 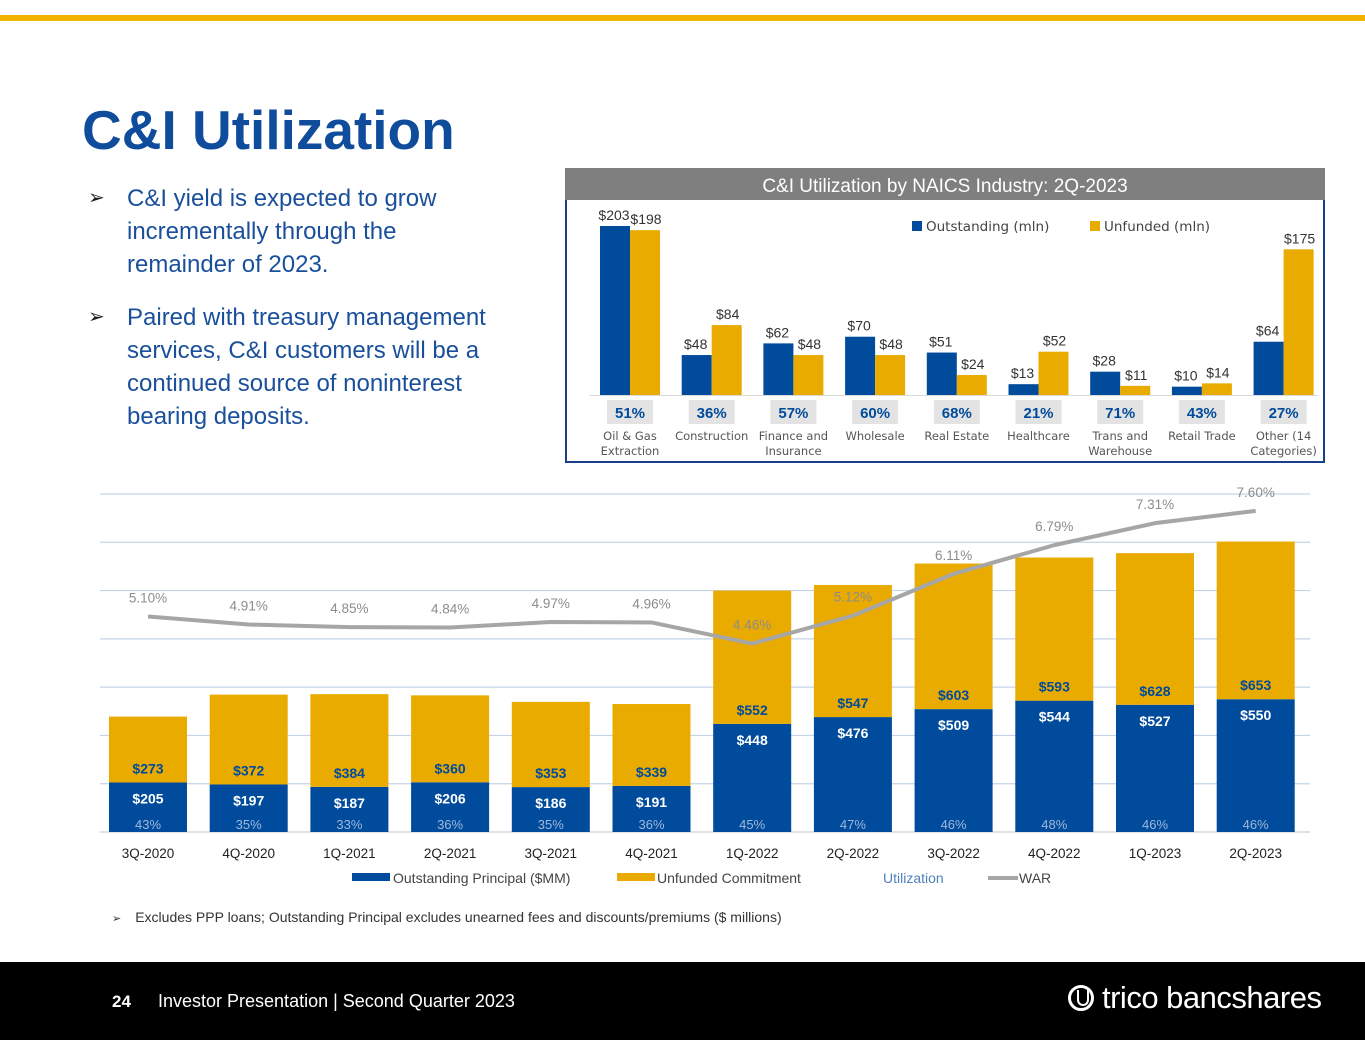 What do you see at coordinates (729, 878) in the screenshot?
I see `legend-unfunded-label: Unfunded Commitment` at bounding box center [729, 878].